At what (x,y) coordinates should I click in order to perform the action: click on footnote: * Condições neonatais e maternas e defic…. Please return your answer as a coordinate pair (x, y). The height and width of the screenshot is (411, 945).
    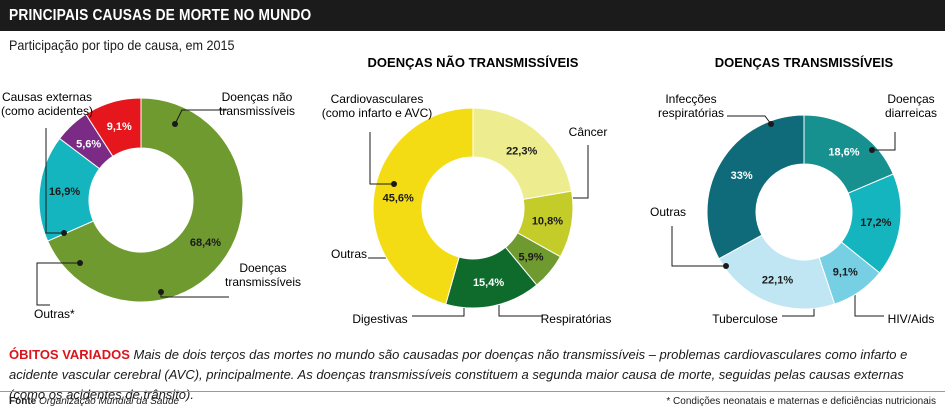
    Looking at the image, I should click on (801, 401).